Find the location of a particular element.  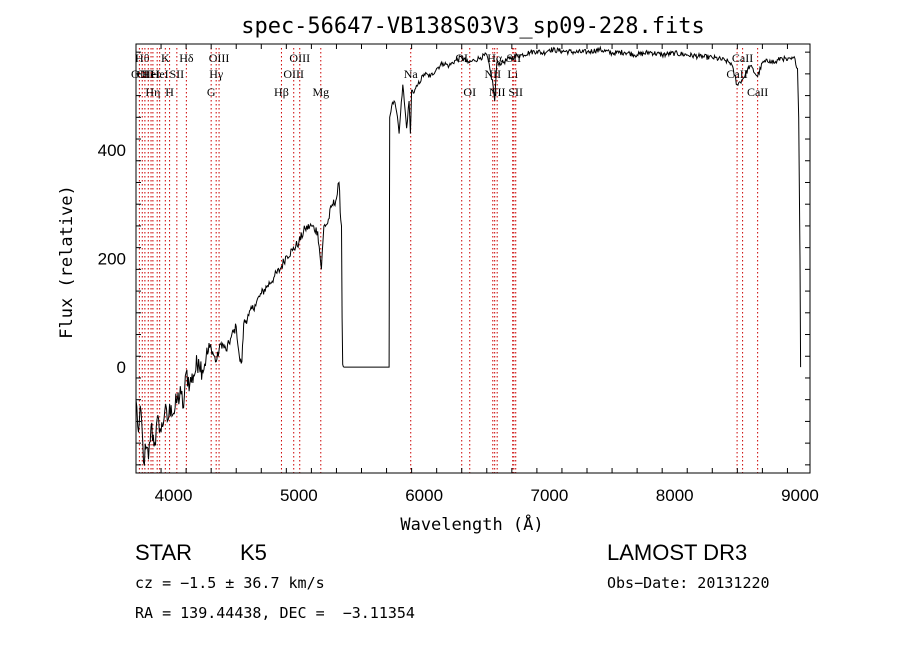

y-axis-label: Flux (relative) is located at coordinates (67, 262).